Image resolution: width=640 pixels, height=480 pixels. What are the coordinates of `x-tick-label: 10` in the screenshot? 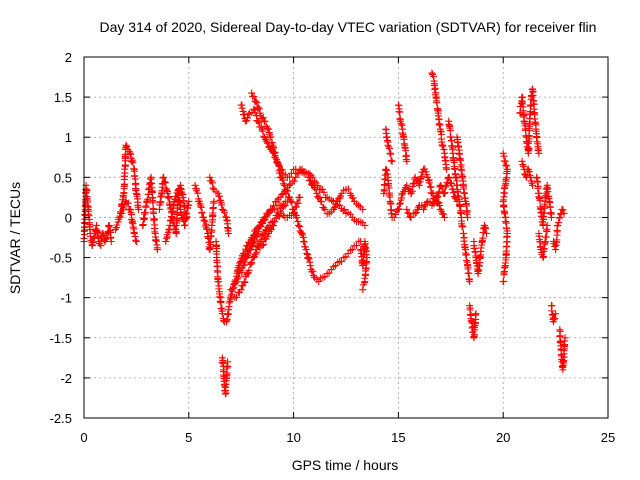 It's located at (293, 437).